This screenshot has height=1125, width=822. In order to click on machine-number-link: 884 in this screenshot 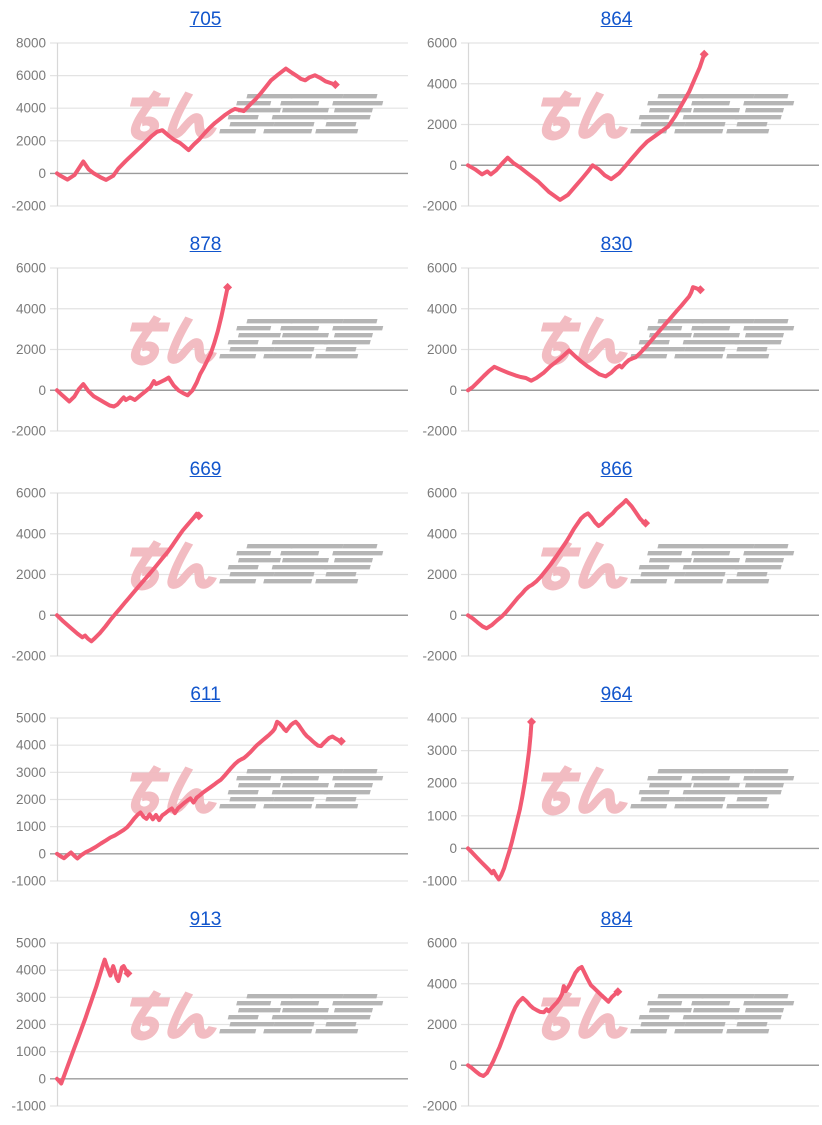, I will do `click(616, 919)`.